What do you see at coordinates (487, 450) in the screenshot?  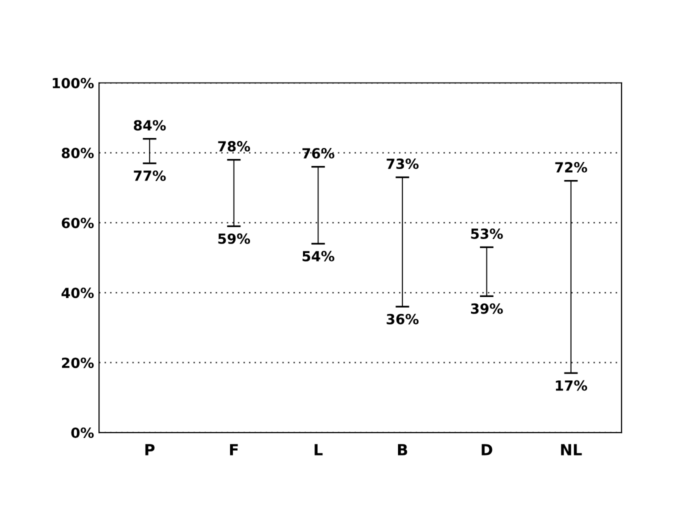 I see `x-tick-label: D` at bounding box center [487, 450].